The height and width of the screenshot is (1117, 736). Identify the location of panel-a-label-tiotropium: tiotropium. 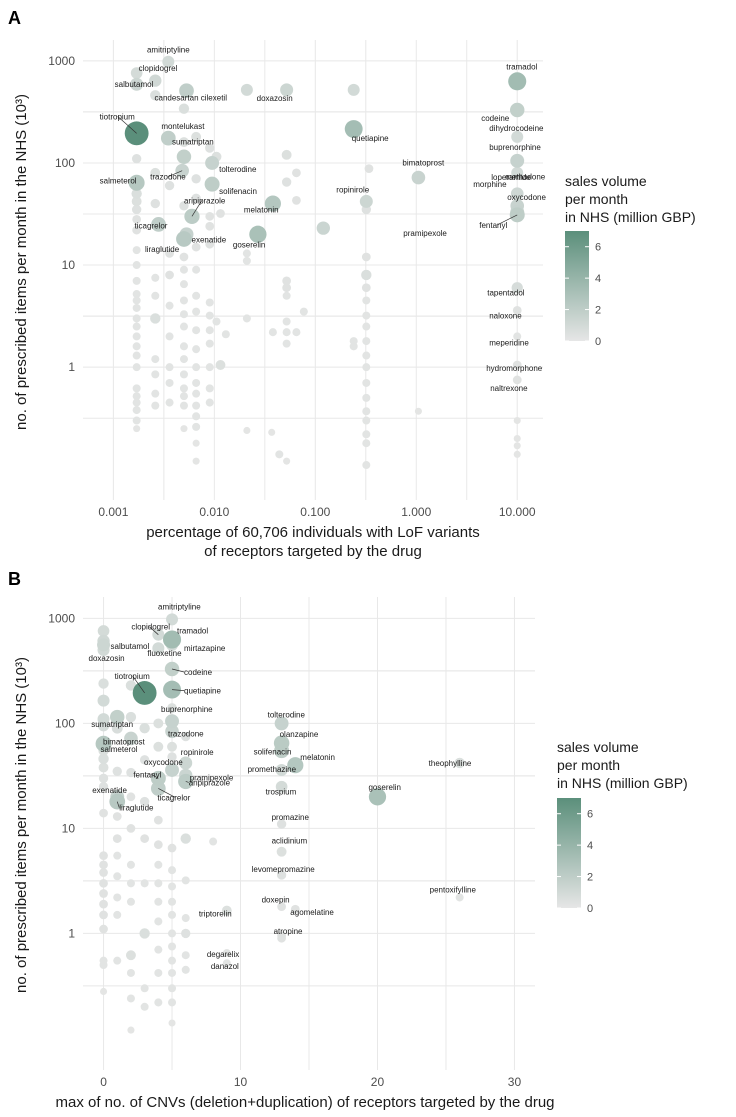
(117, 116).